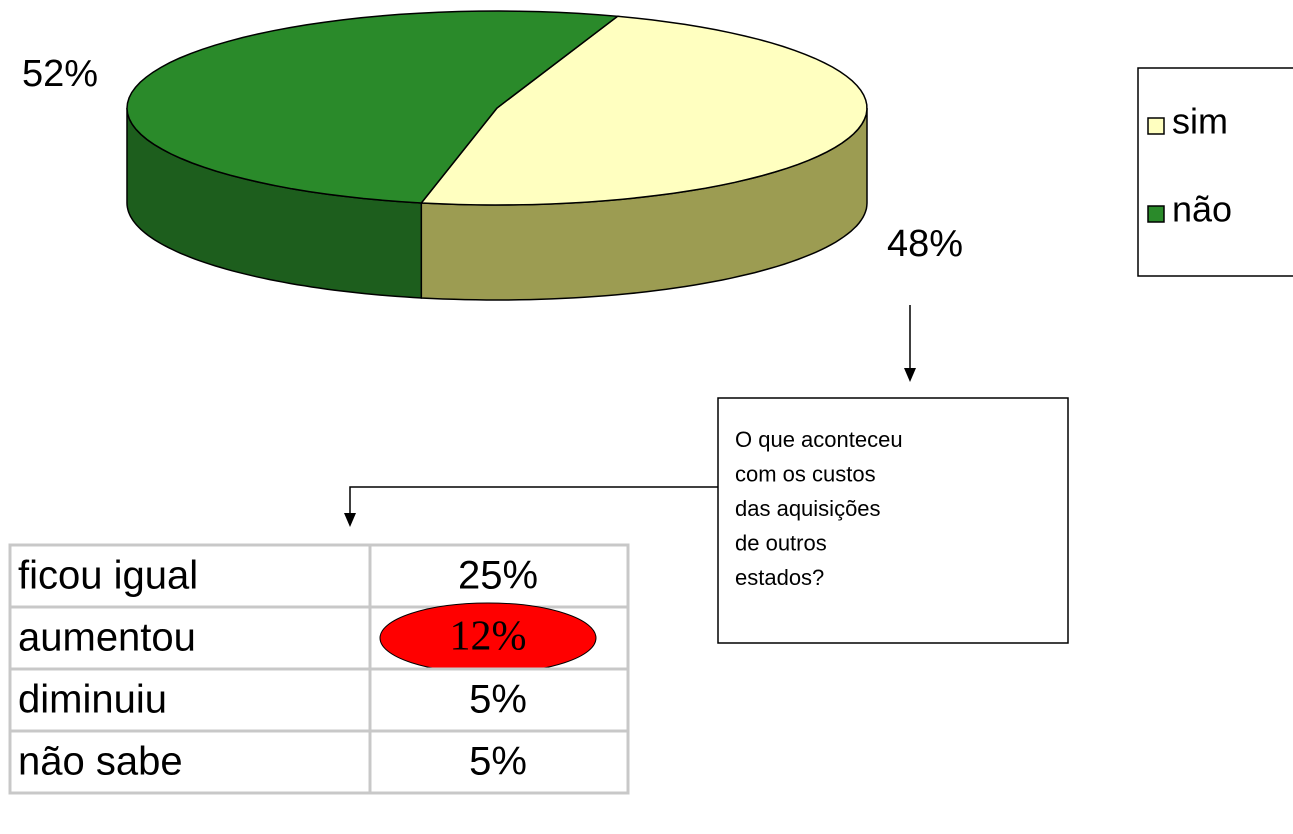 The width and height of the screenshot is (1293, 834). What do you see at coordinates (808, 508) in the screenshot?
I see `callout-text: das aquisições` at bounding box center [808, 508].